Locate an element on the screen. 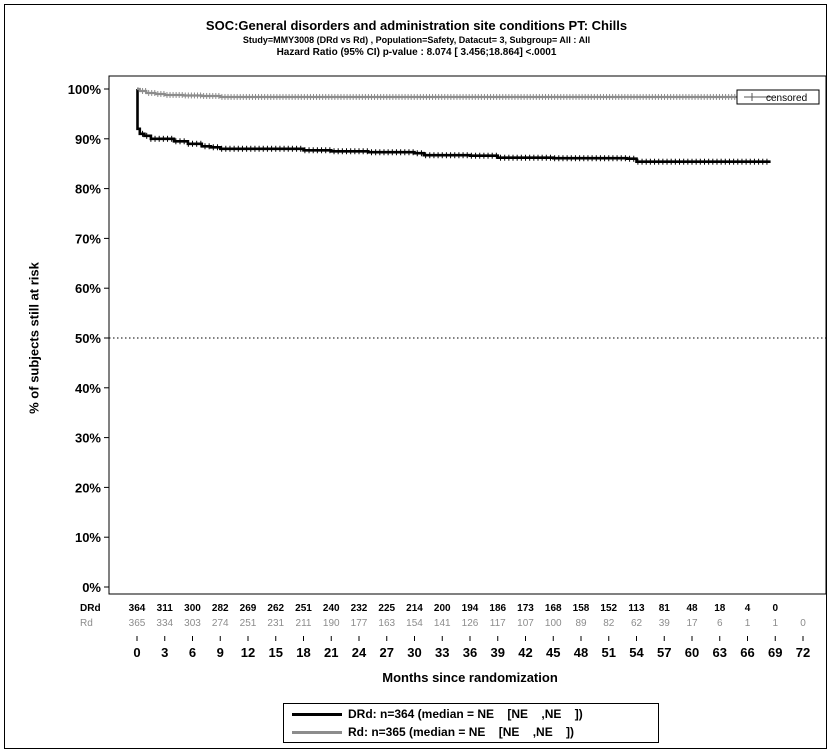 The image size is (833, 753). x-tick-label: 48 is located at coordinates (581, 652).